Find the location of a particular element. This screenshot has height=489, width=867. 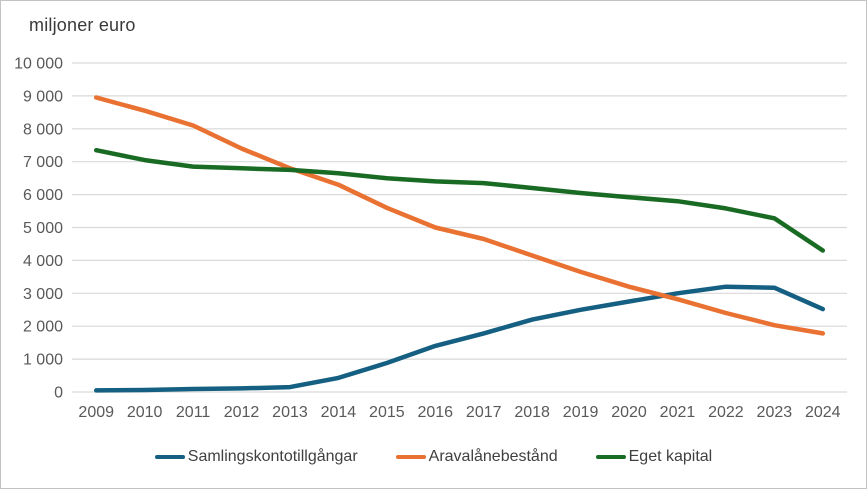

x-axis-year-label: 2022 is located at coordinates (726, 412).